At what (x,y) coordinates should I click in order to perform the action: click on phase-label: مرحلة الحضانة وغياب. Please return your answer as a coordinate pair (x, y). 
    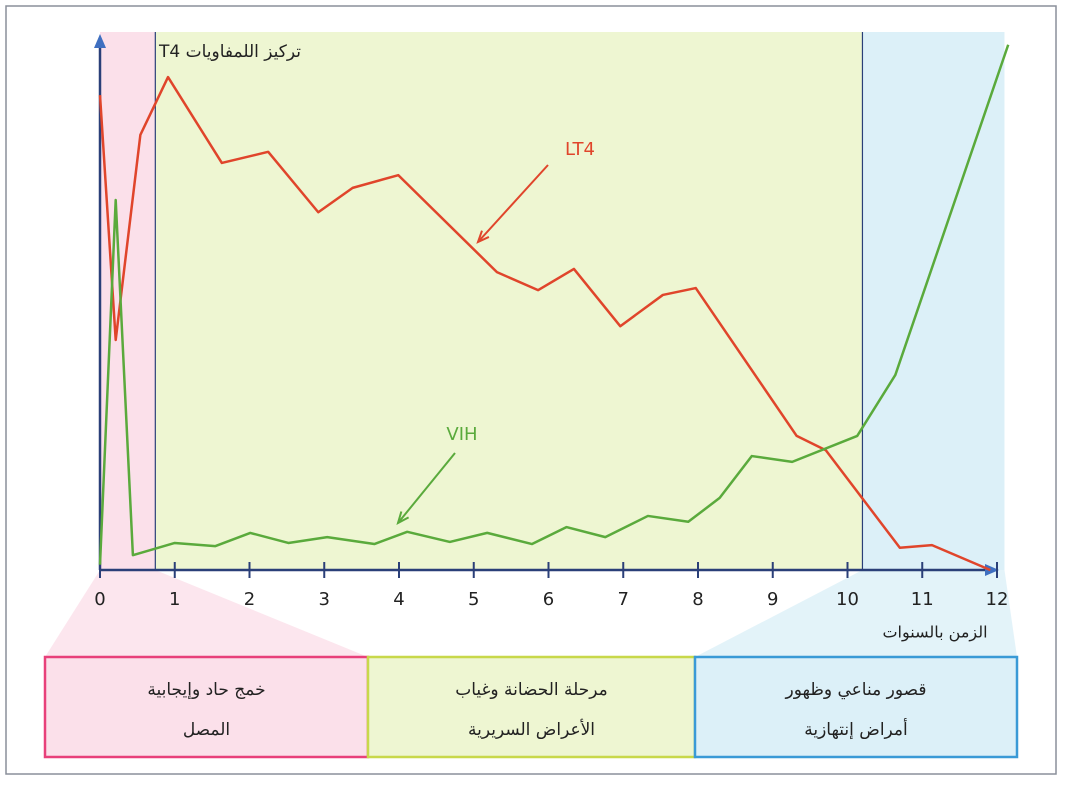
    Looking at the image, I should click on (531, 690).